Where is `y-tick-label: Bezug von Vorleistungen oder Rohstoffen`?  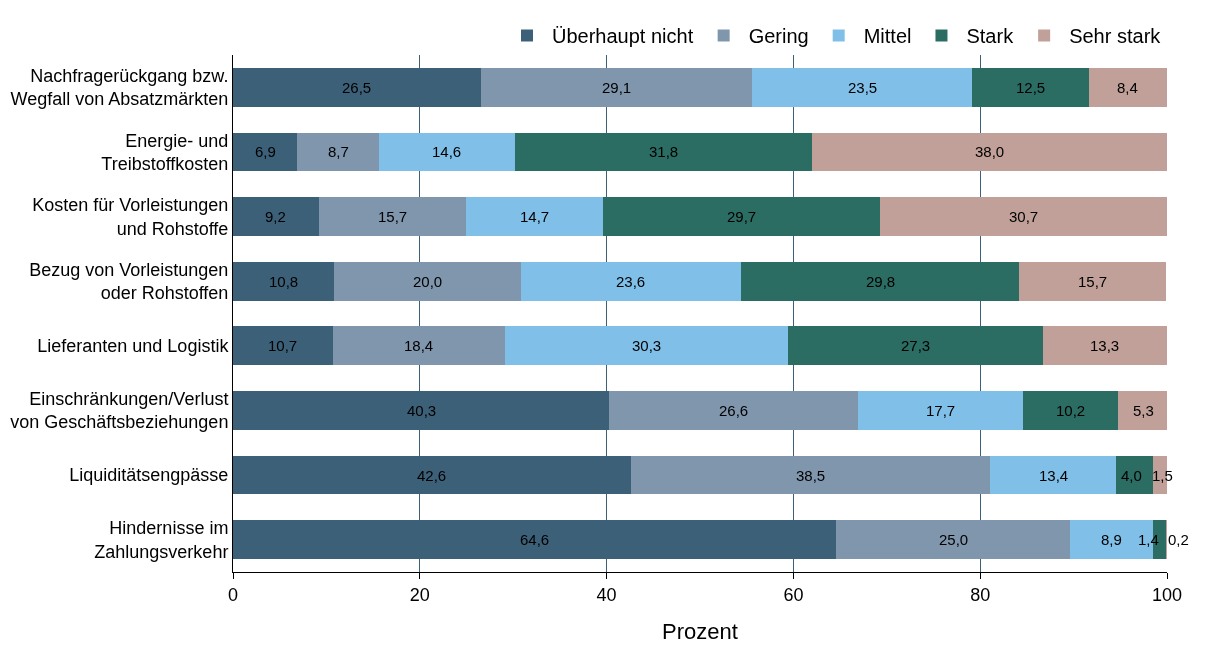
y-tick-label: Bezug von Vorleistungen oder Rohstoffen is located at coordinates (129, 281).